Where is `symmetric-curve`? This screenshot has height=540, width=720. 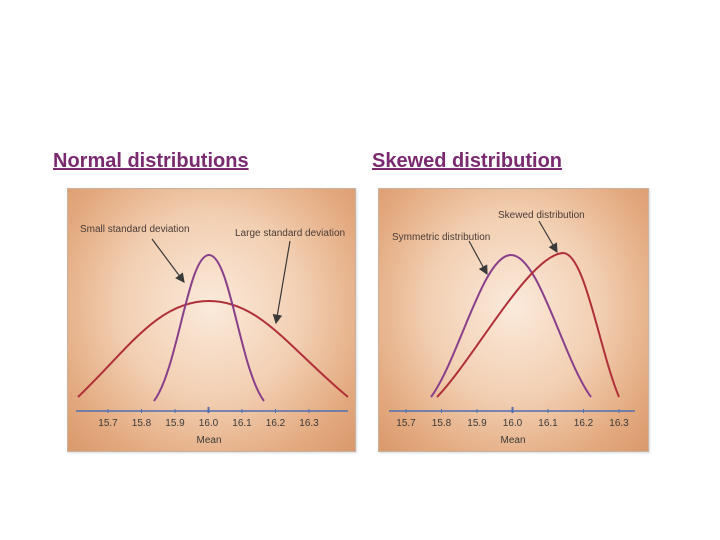
symmetric-curve is located at coordinates (511, 325).